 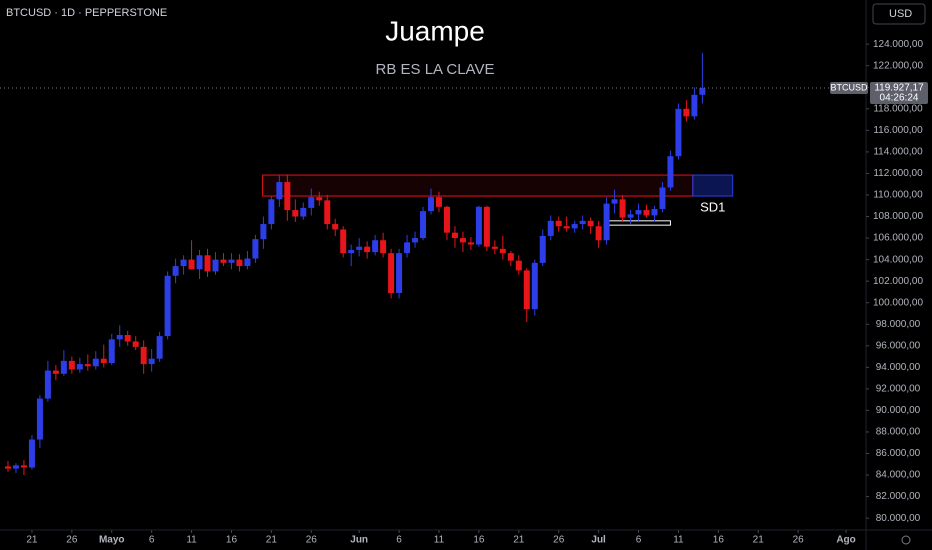 What do you see at coordinates (898, 389) in the screenshot?
I see `y-tick-label: 92.000,00` at bounding box center [898, 389].